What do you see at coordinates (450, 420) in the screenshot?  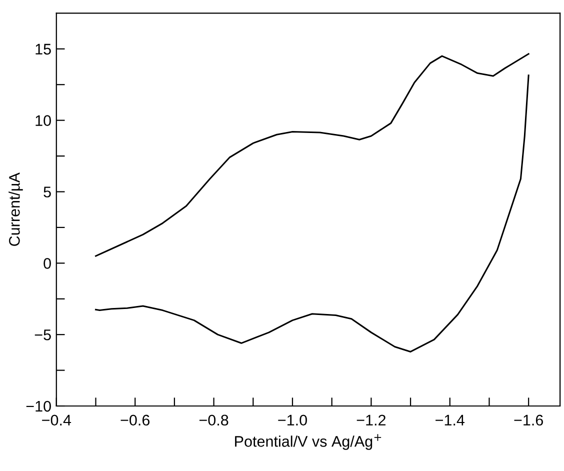 I see `x-tick-label: −1.4` at bounding box center [450, 420].